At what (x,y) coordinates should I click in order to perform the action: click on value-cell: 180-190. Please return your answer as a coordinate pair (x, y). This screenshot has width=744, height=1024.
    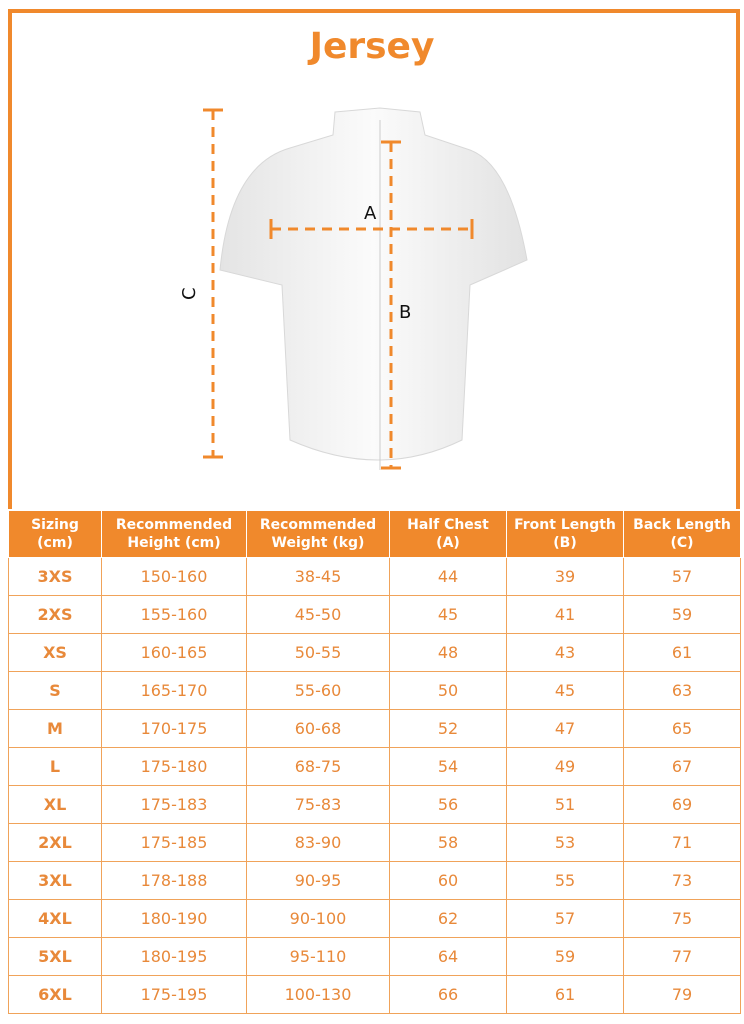
    Looking at the image, I should click on (174, 918).